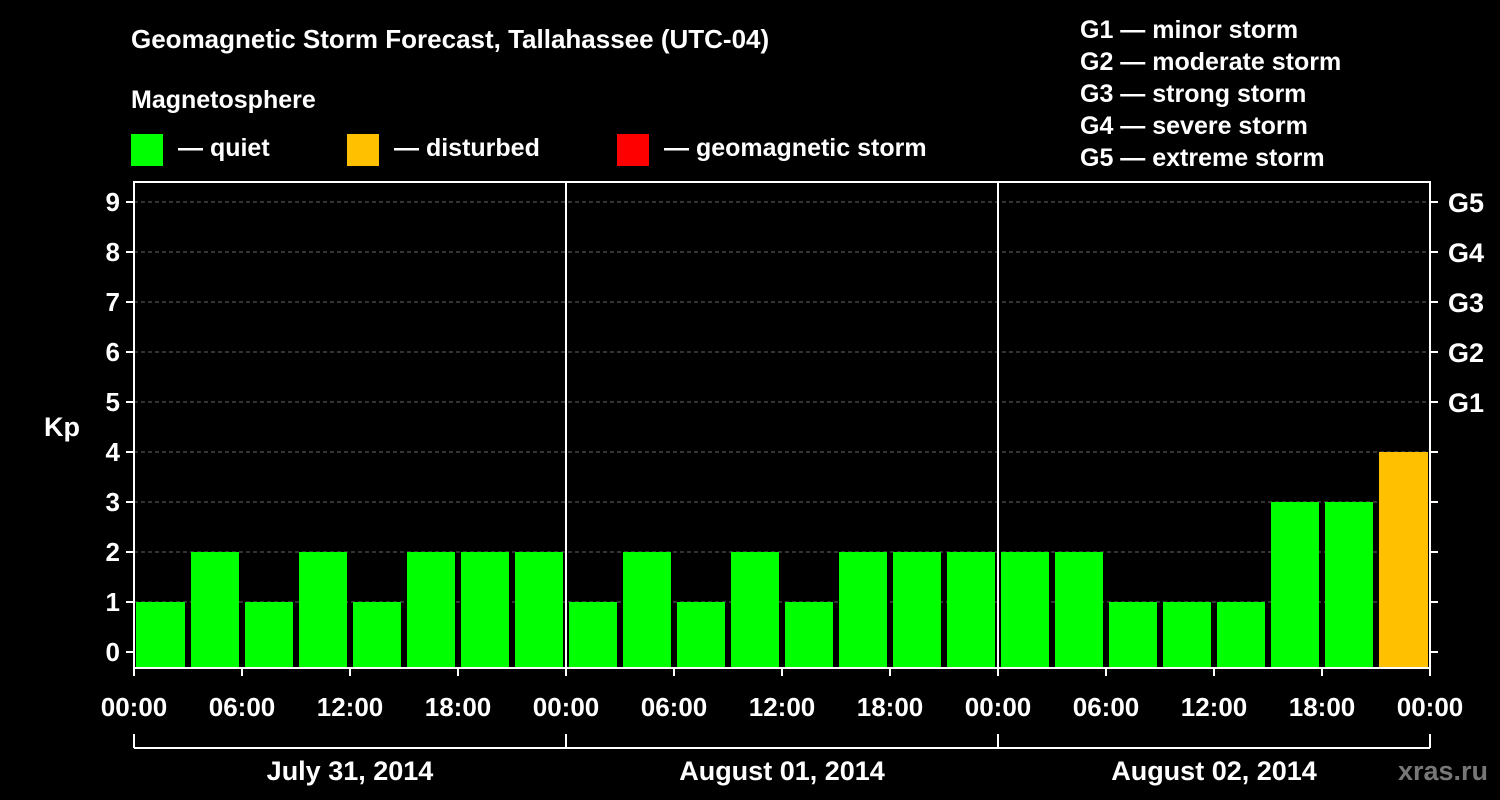  I want to click on x-tick-label-7: 18:00, so click(890, 707).